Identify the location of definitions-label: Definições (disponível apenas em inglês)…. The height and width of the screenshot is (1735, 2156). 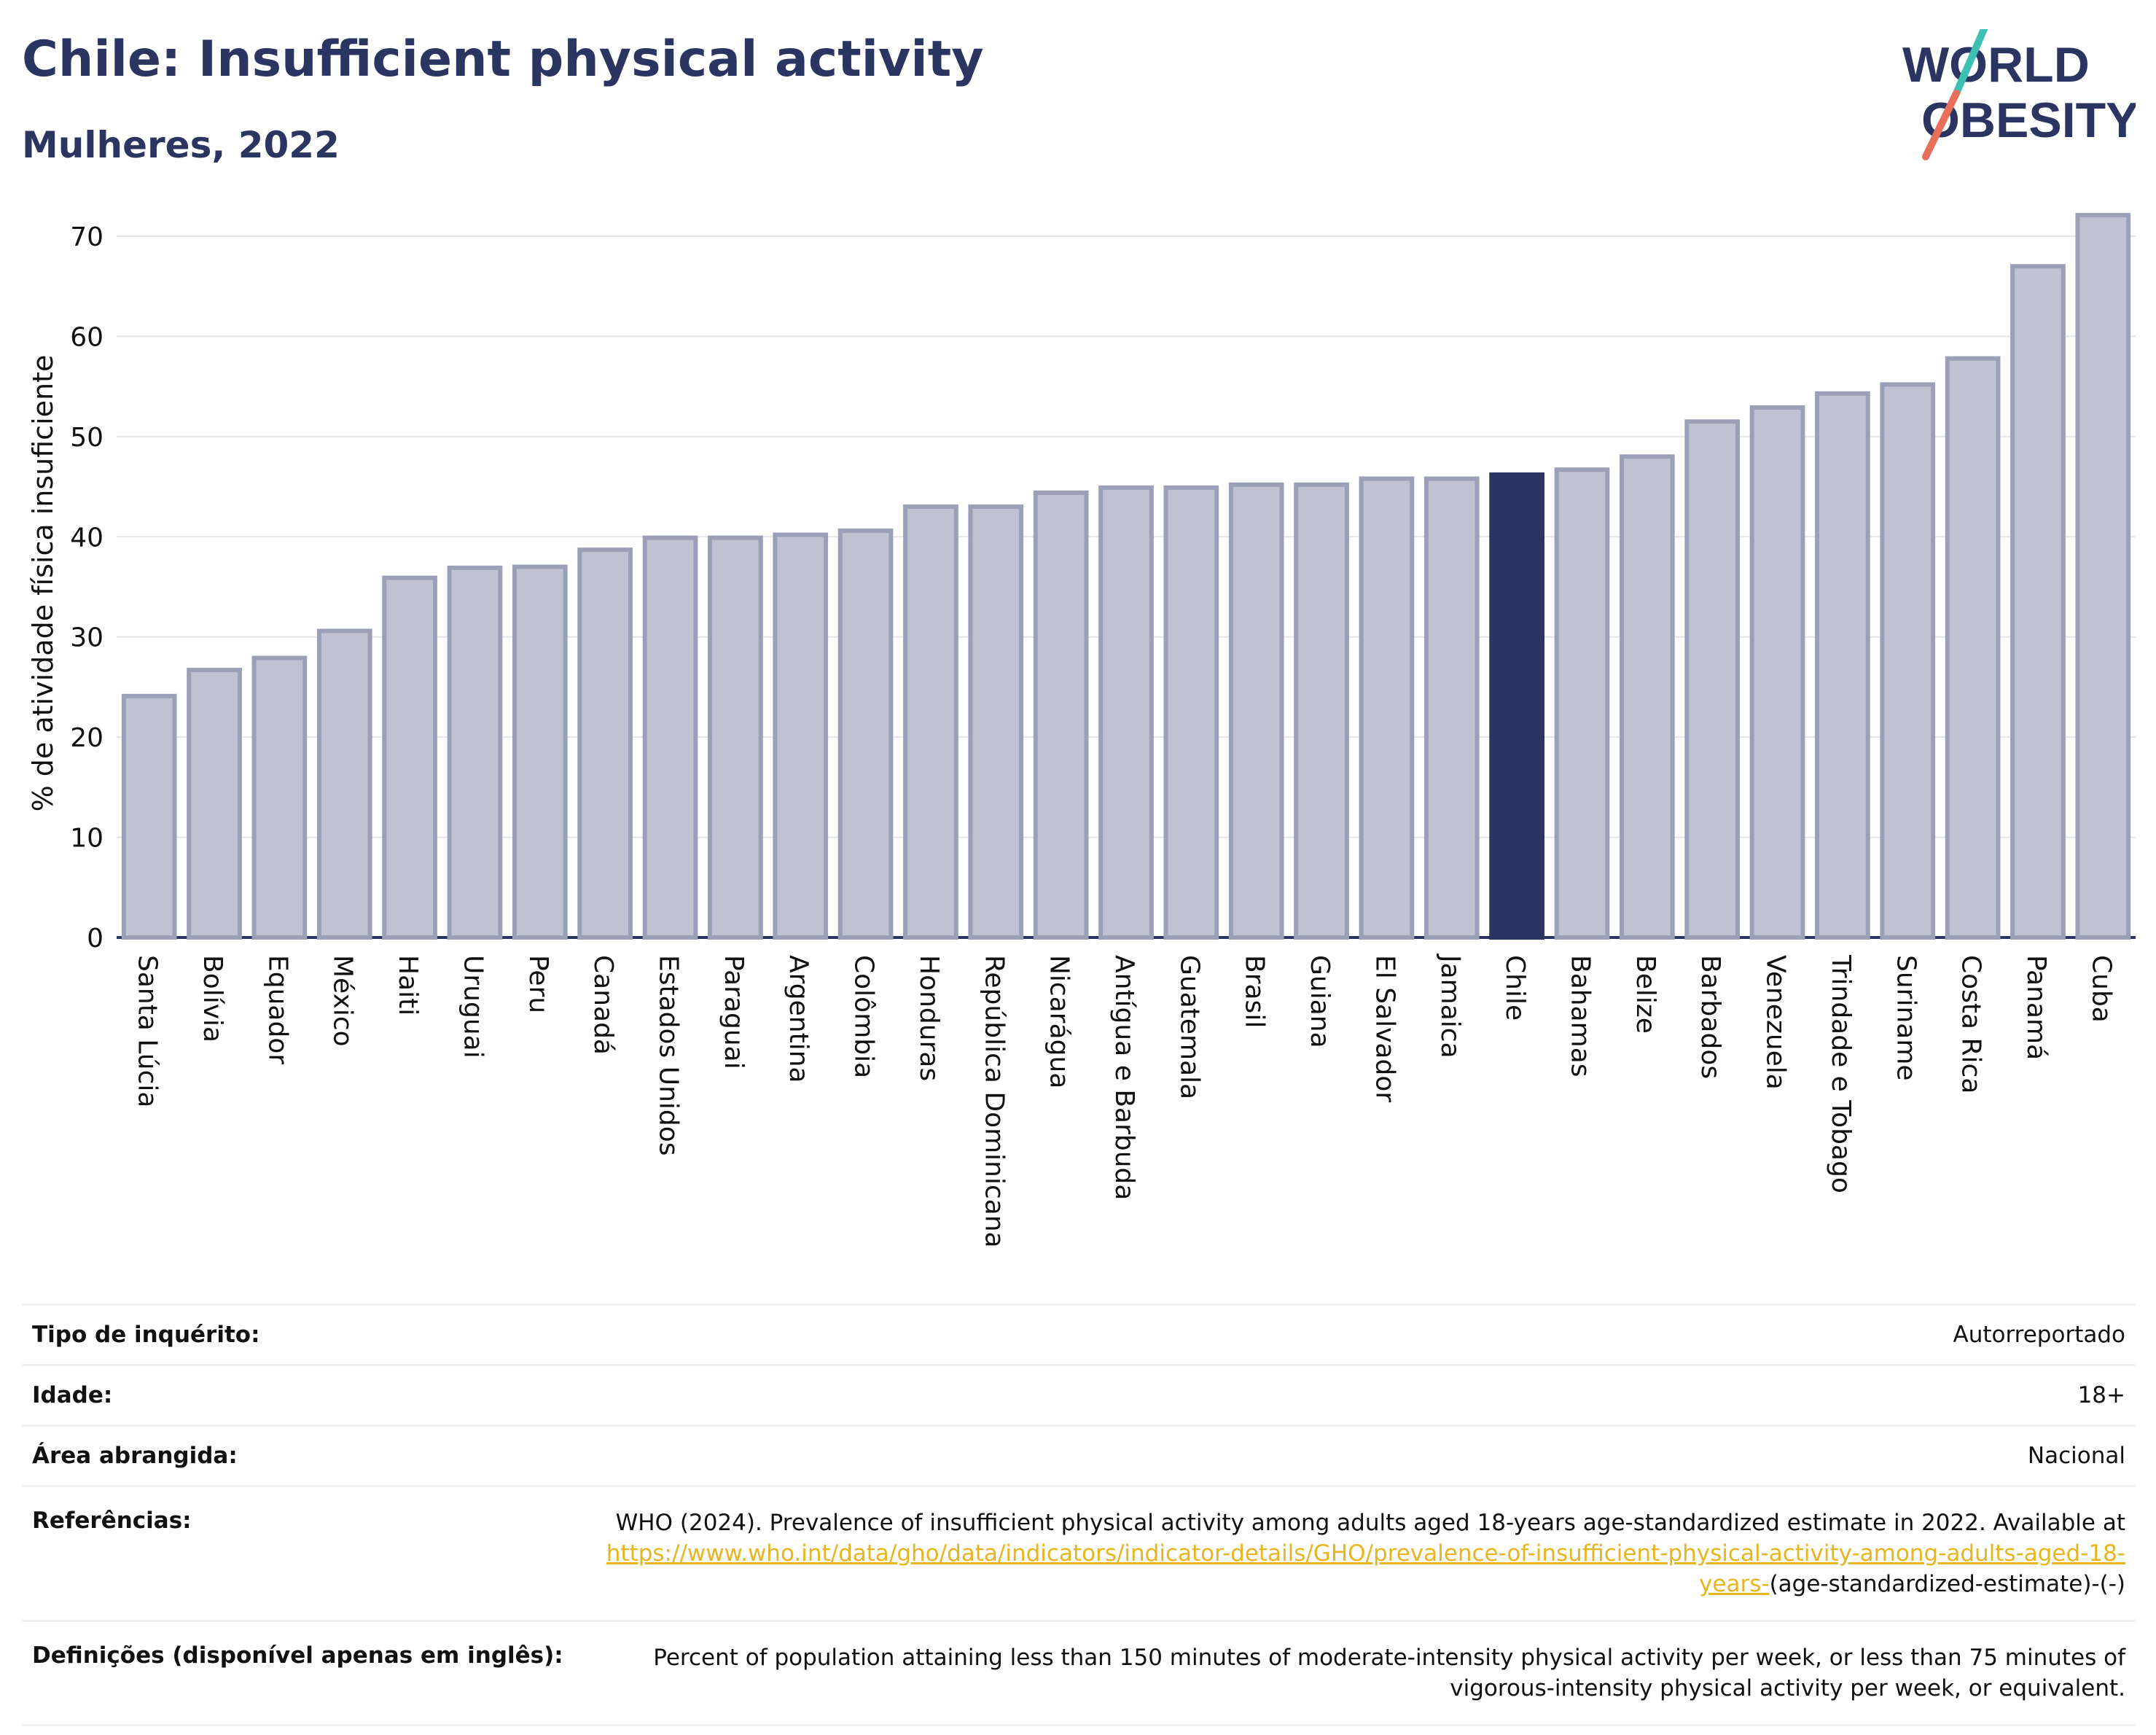
(297, 1655).